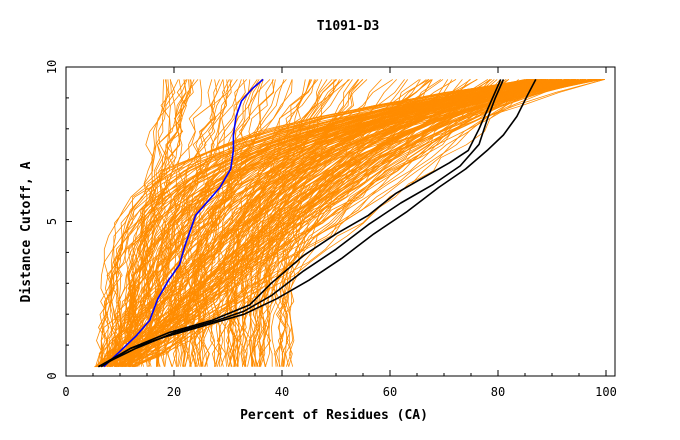 Image resolution: width=680 pixels, height=440 pixels. What do you see at coordinates (26, 231) in the screenshot?
I see `y-axis-label: Distance Cutoff, A` at bounding box center [26, 231].